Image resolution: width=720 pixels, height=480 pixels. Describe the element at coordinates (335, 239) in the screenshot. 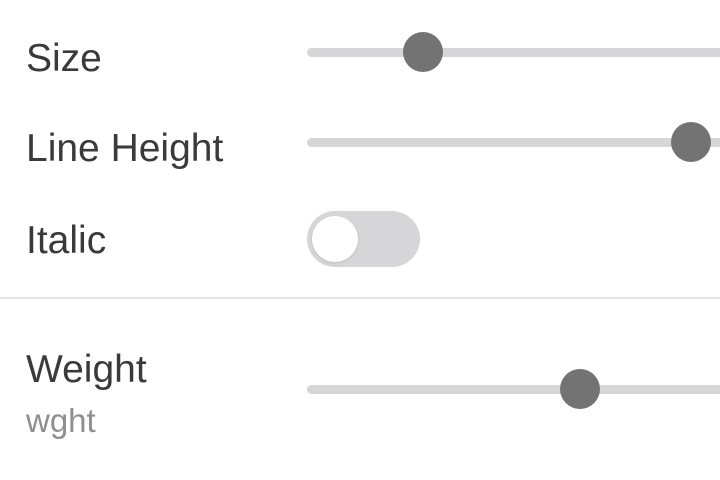

I see `italic-toggle-knob` at that location.